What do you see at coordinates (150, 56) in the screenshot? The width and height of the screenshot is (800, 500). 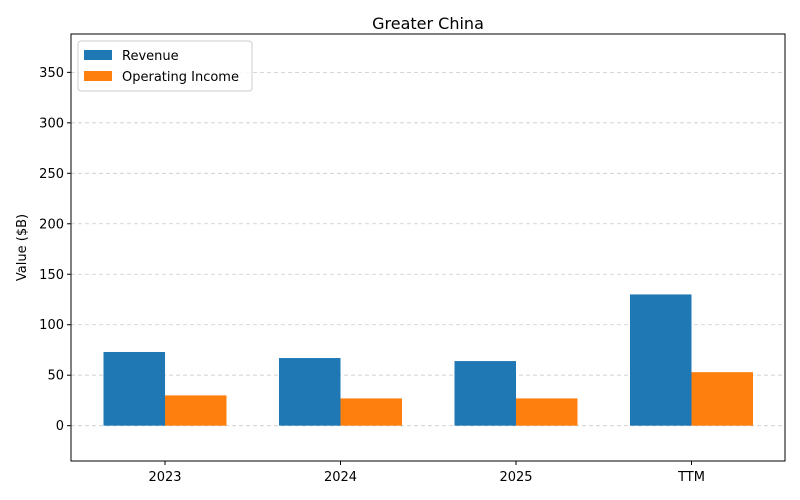 I see `legend-label-revenue: Revenue` at bounding box center [150, 56].